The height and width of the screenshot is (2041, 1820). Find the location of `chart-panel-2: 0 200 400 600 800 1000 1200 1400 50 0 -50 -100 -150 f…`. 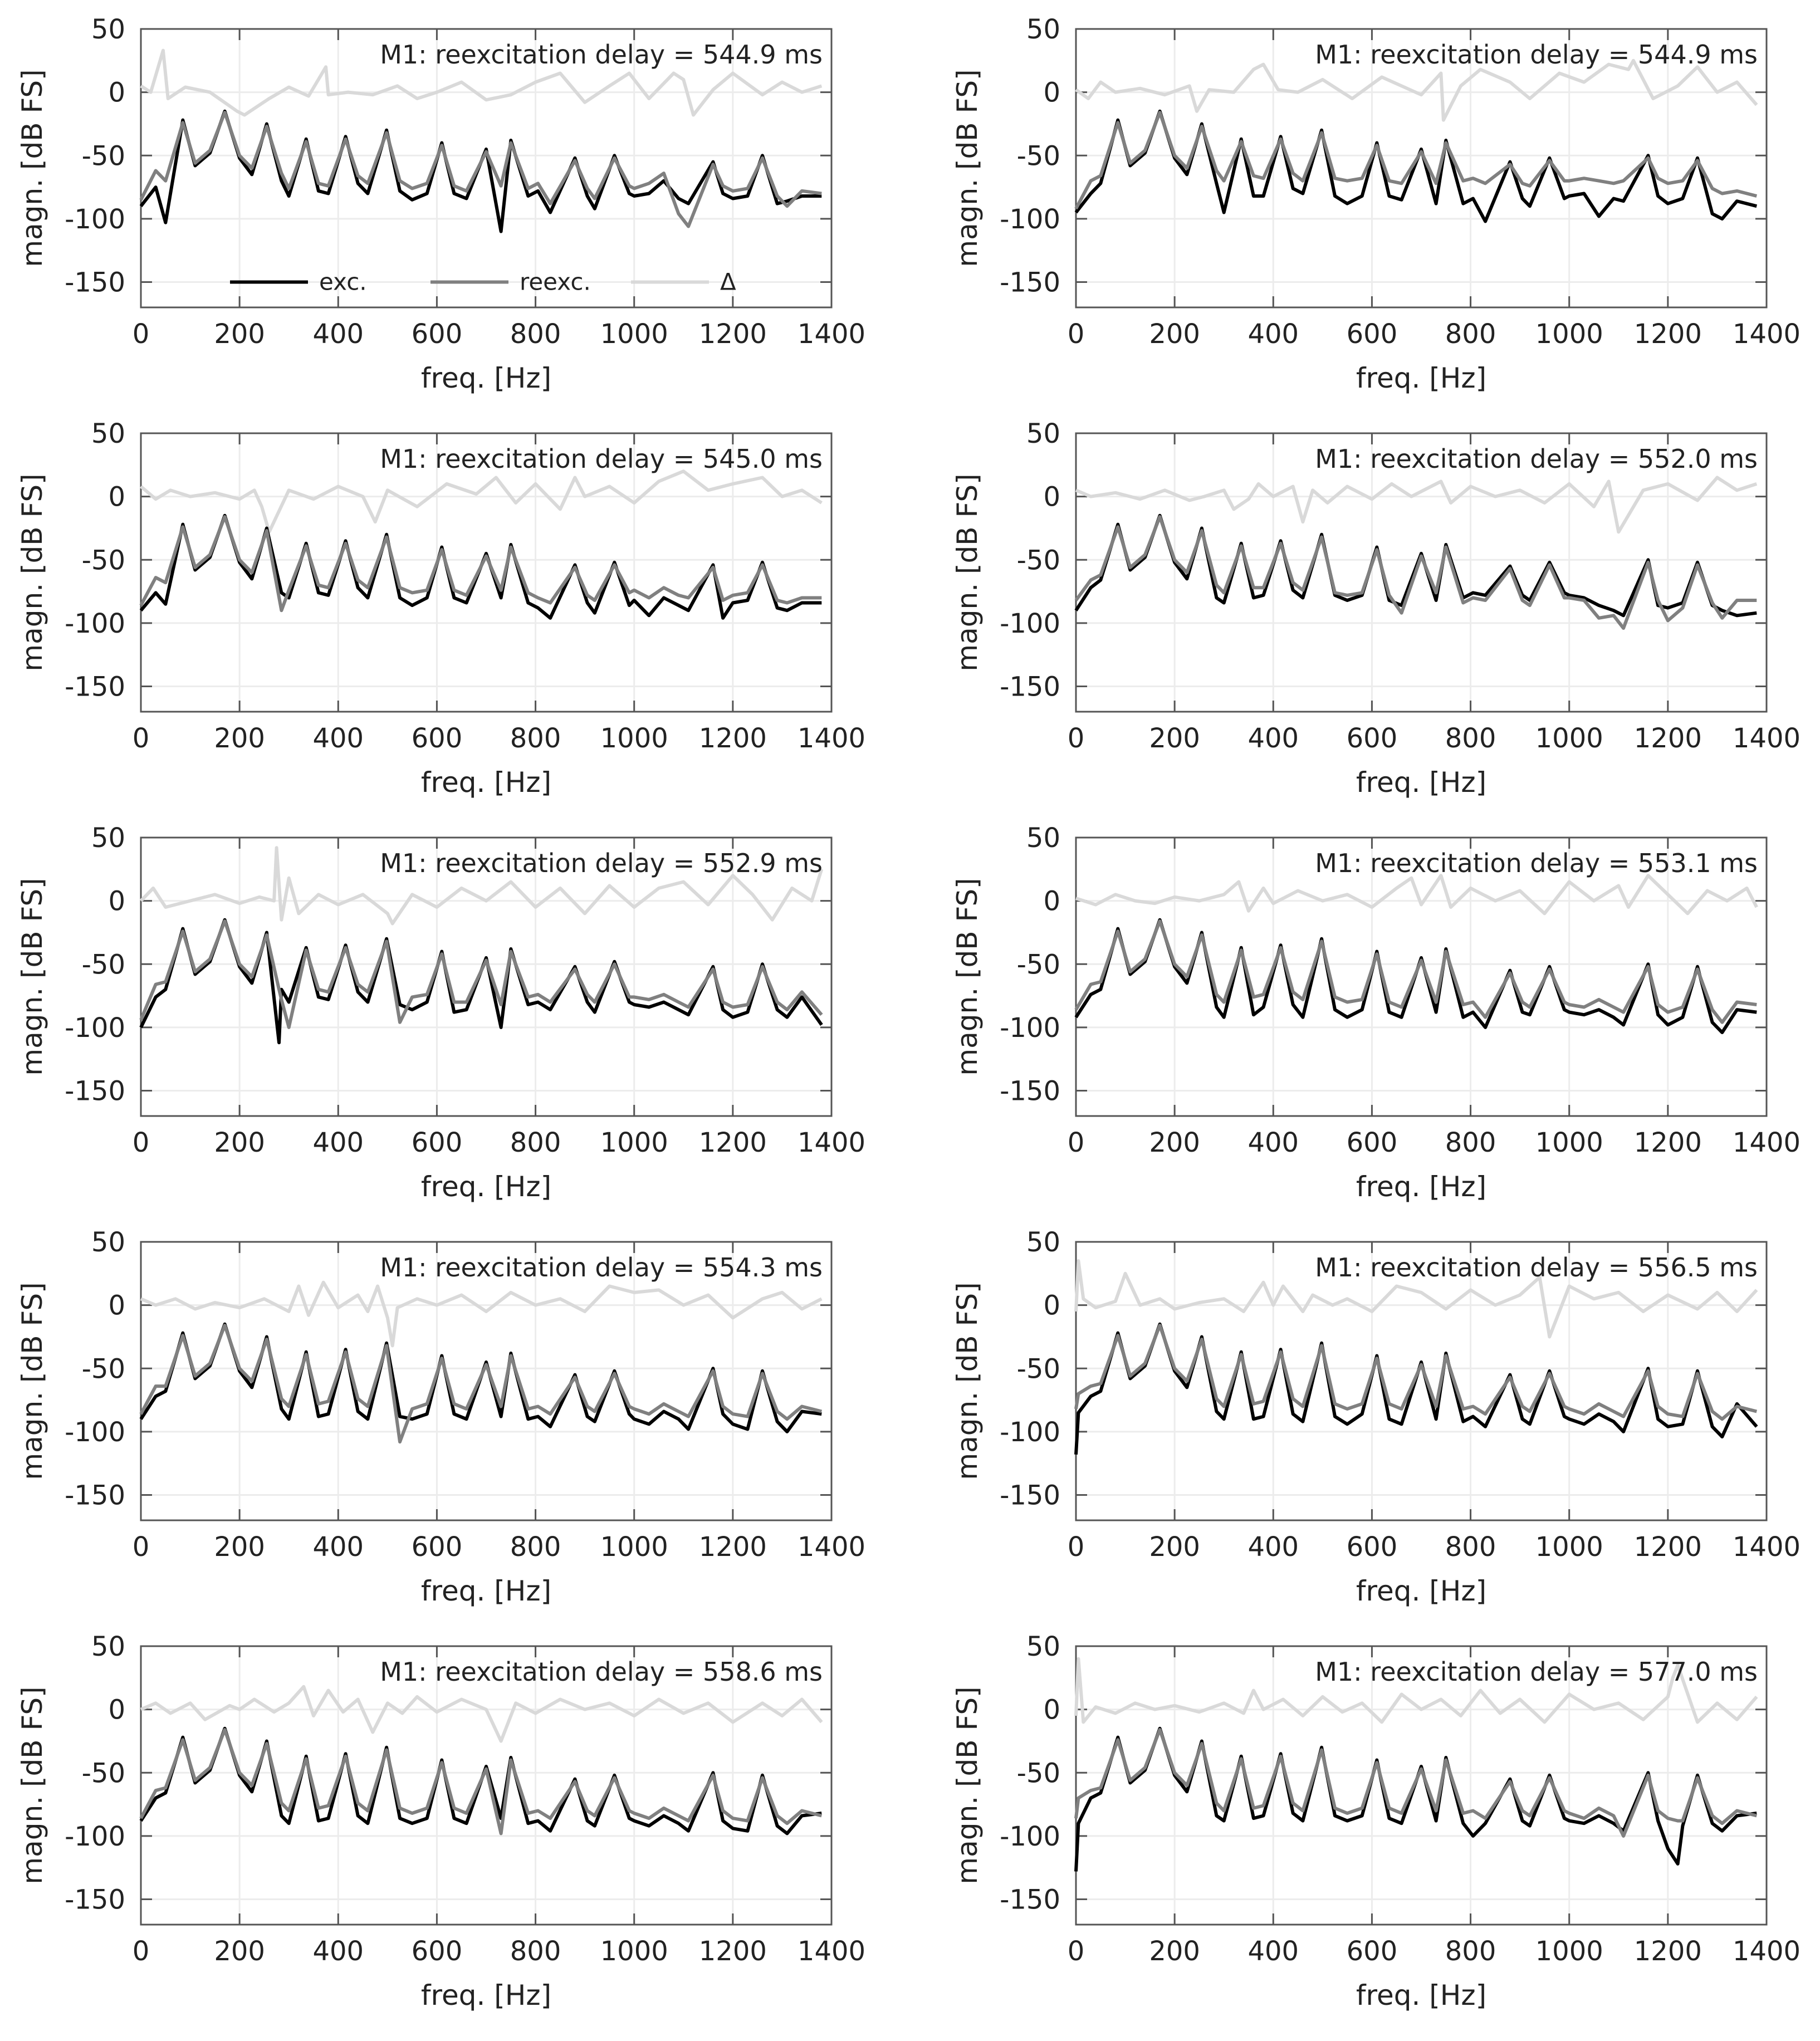

chart-panel-2: 0 200 400 600 800 1000 1200 1400 50 0 -50 -100 -150 f… is located at coordinates (1376, 204).